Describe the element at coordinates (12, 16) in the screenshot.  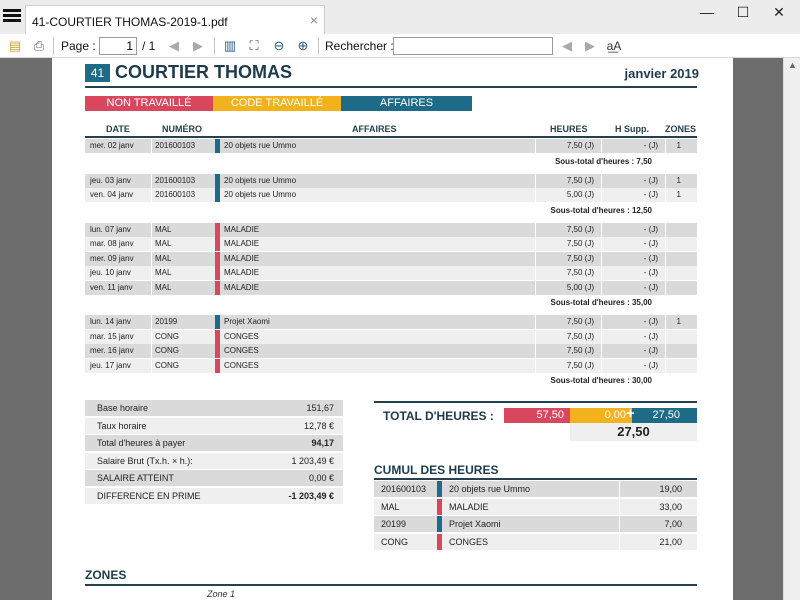
I see `hamburger-menu-icon` at that location.